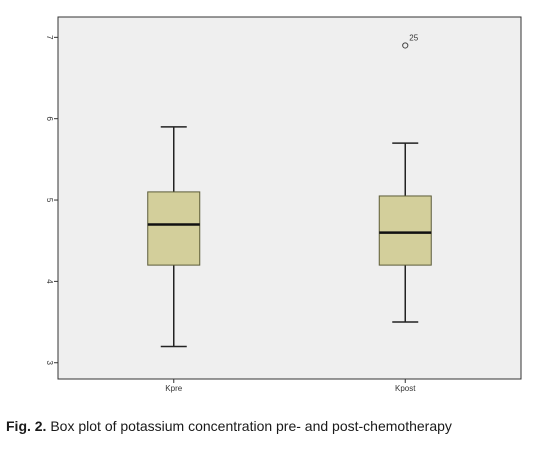  Describe the element at coordinates (49, 200) in the screenshot. I see `y-tick-label: 5` at that location.